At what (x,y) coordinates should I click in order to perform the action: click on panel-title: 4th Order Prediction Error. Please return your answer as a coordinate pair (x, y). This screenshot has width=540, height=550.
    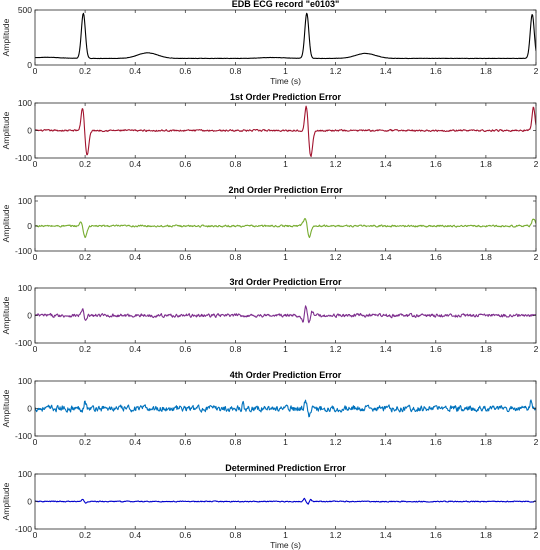
    Looking at the image, I should click on (286, 375).